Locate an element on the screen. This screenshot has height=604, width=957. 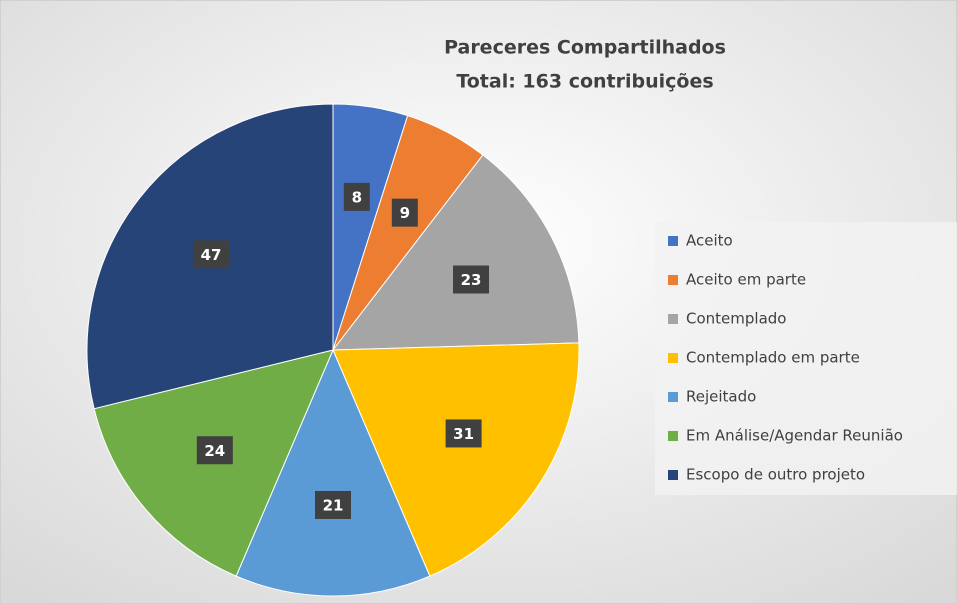
legend-label: Rejeitado is located at coordinates (721, 397).